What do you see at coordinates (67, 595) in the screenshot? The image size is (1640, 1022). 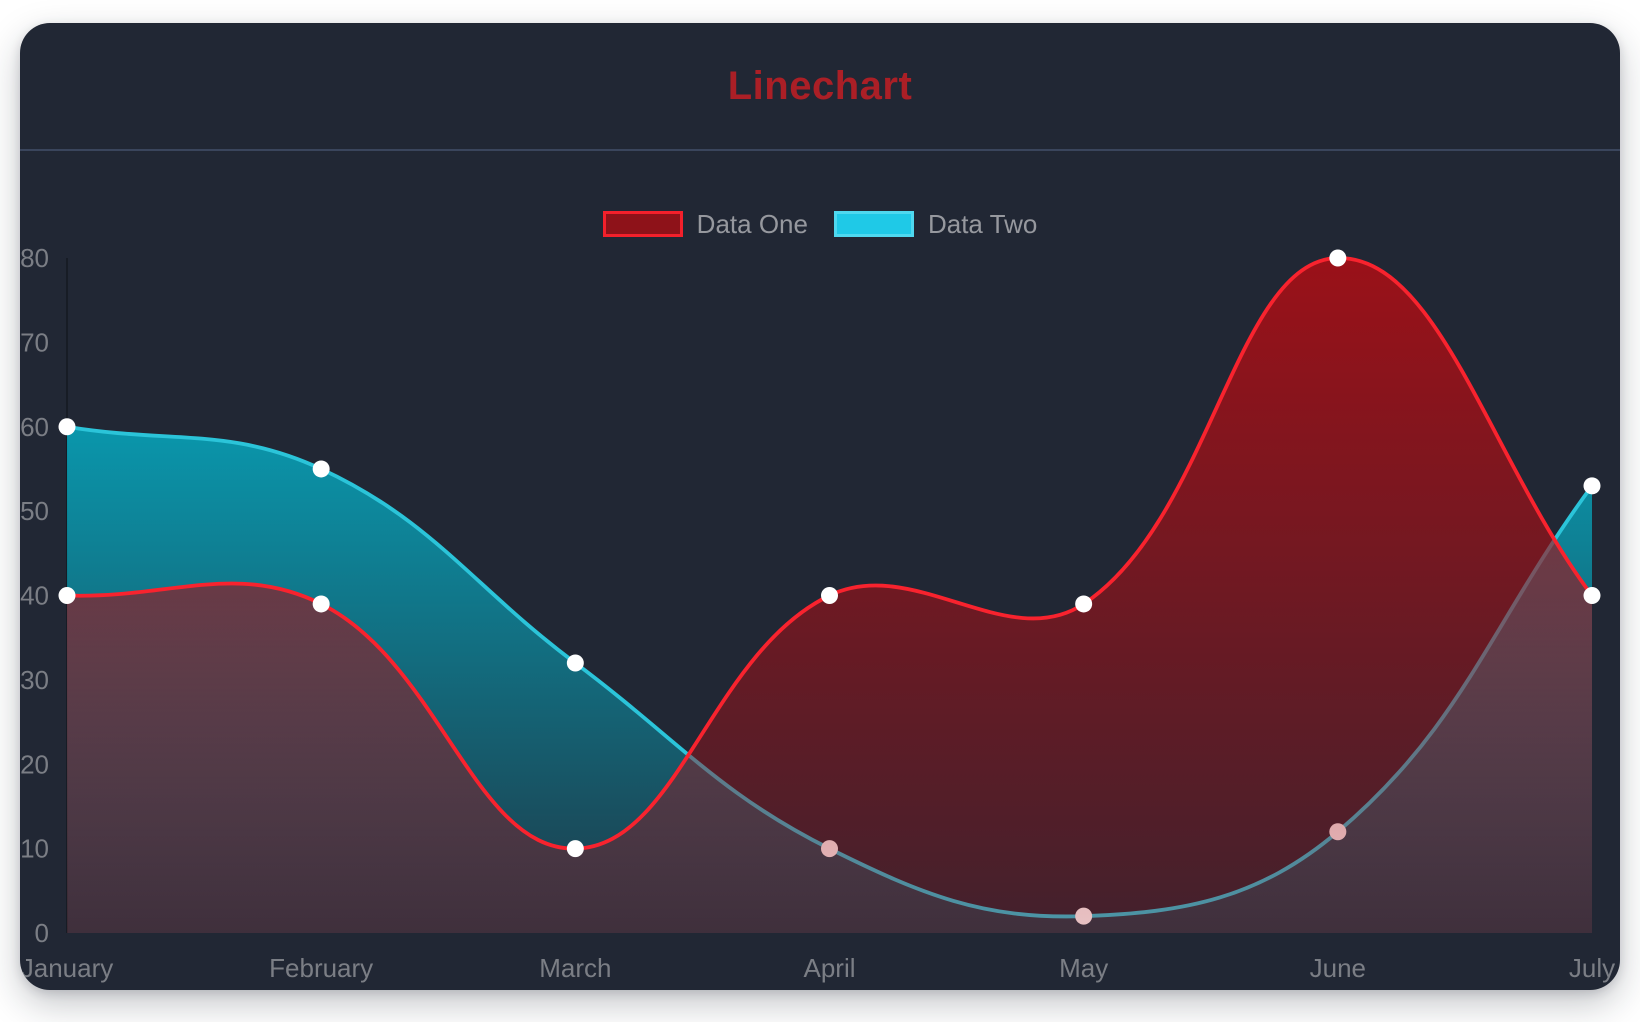 I see `point-data-one-january` at bounding box center [67, 595].